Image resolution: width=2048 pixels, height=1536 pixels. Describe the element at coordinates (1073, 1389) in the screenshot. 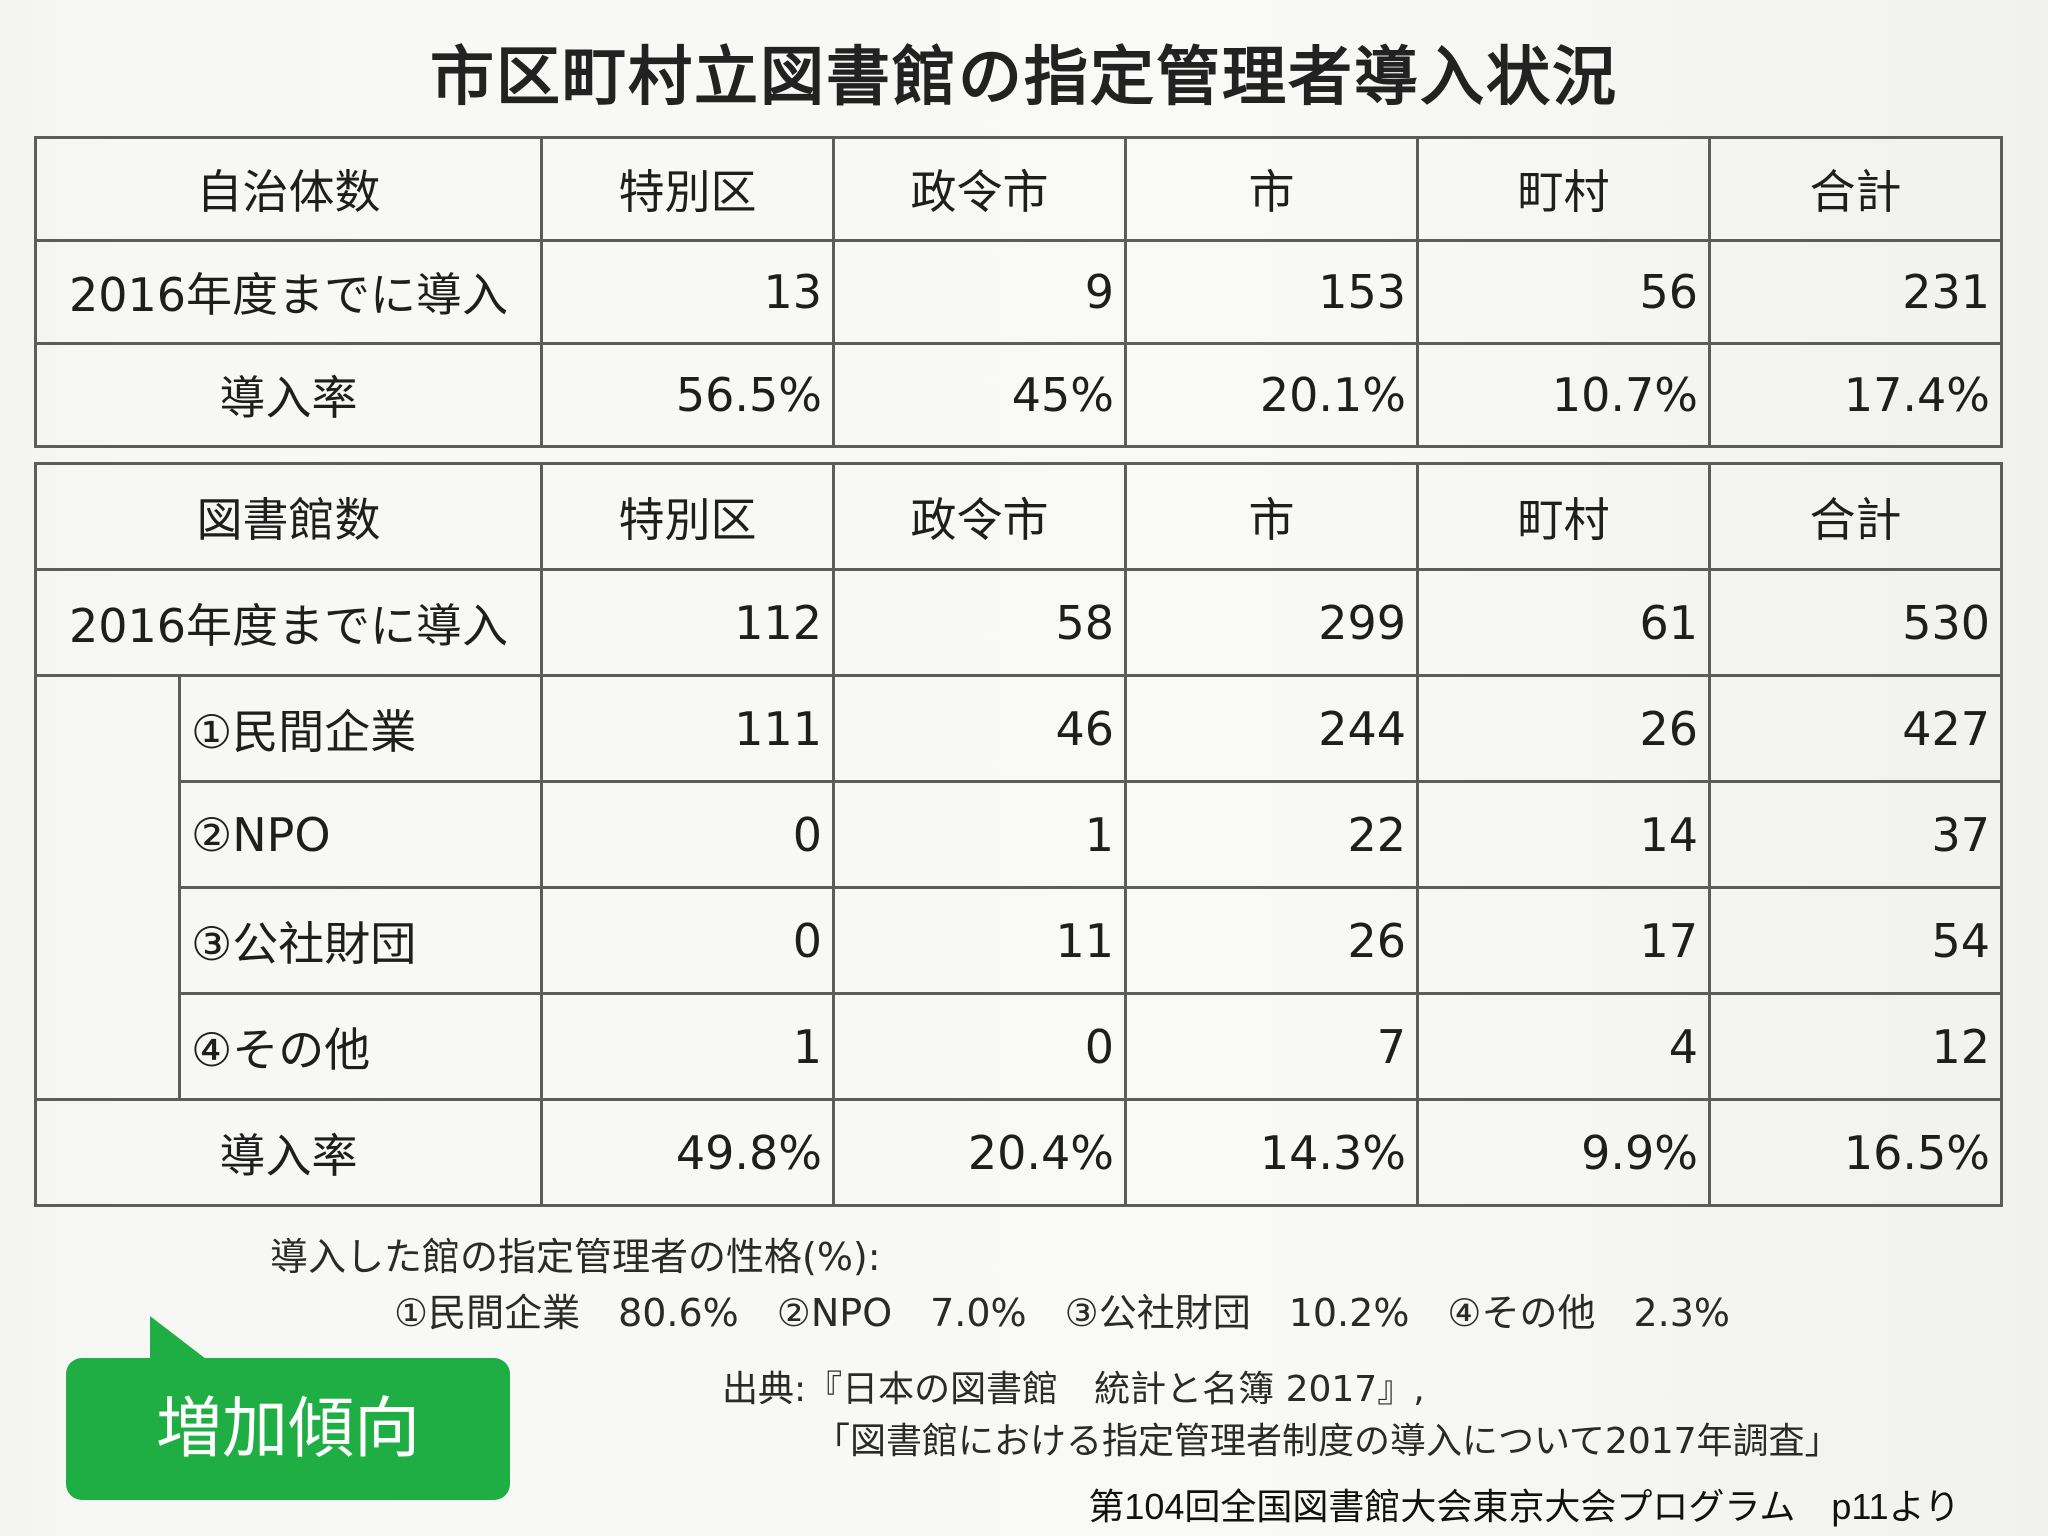

I see `source-line-1: 出典:『日本の図書館 統計と名簿 2017』,` at that location.